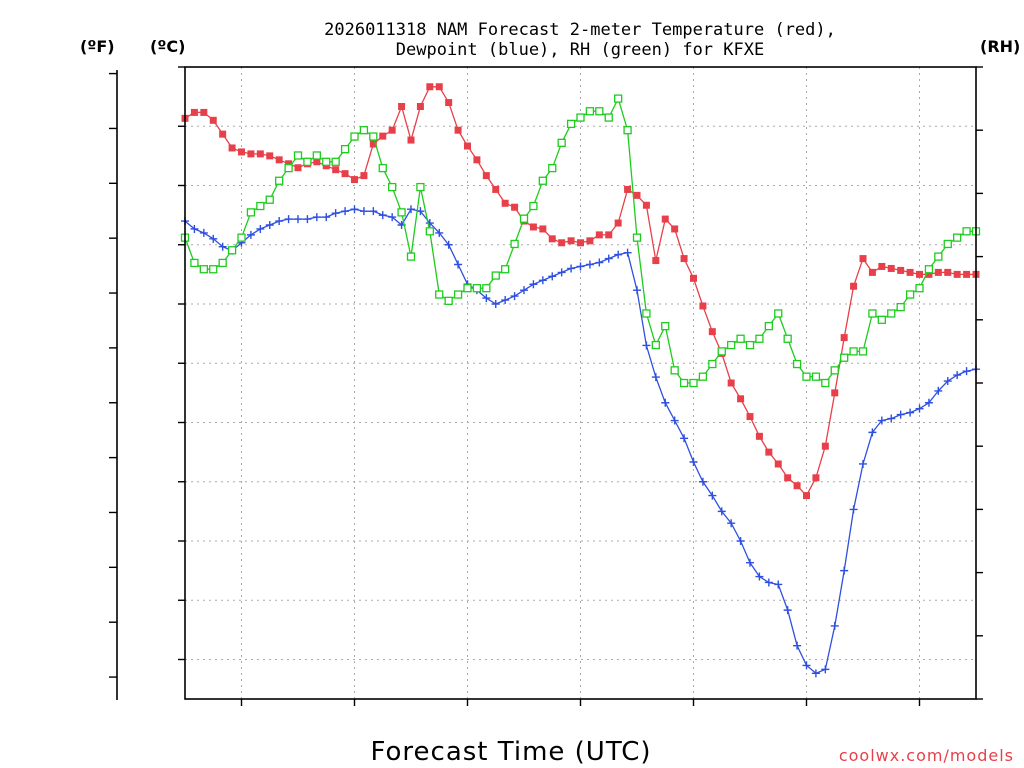  What do you see at coordinates (926, 755) in the screenshot?
I see `credit-text: coolwx.com/models` at bounding box center [926, 755].